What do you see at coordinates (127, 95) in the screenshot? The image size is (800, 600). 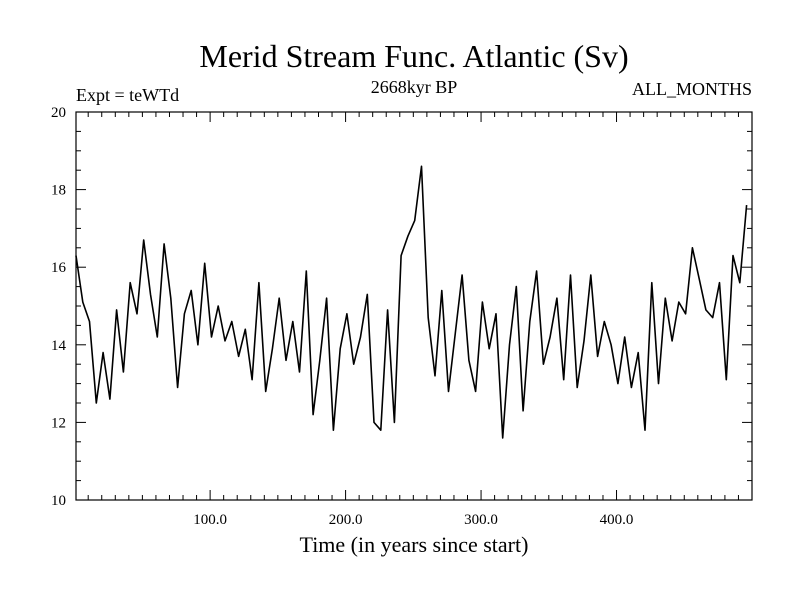 I see `chart-subtitle-left: Expt = teWTd` at bounding box center [127, 95].